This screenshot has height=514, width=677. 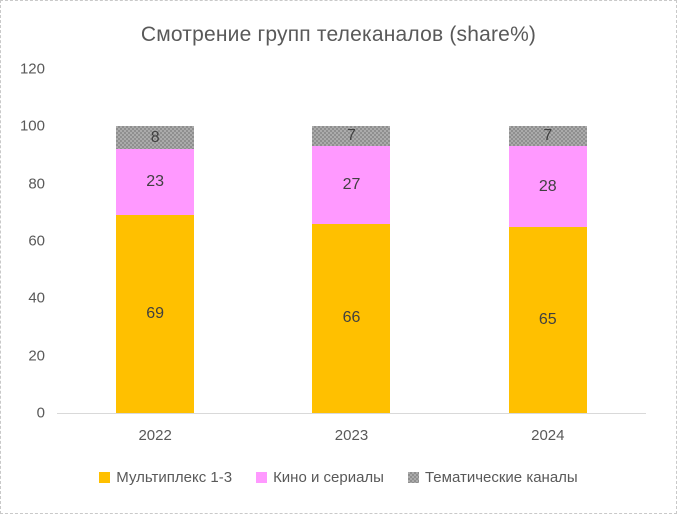 I want to click on bar-segment: 28, so click(x=547, y=186).